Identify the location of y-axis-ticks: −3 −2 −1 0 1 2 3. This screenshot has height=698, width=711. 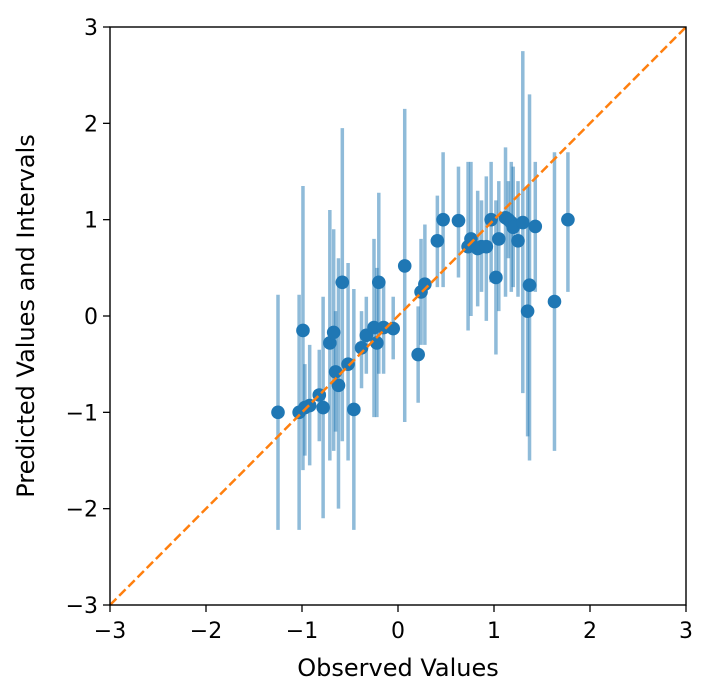
(88, 317).